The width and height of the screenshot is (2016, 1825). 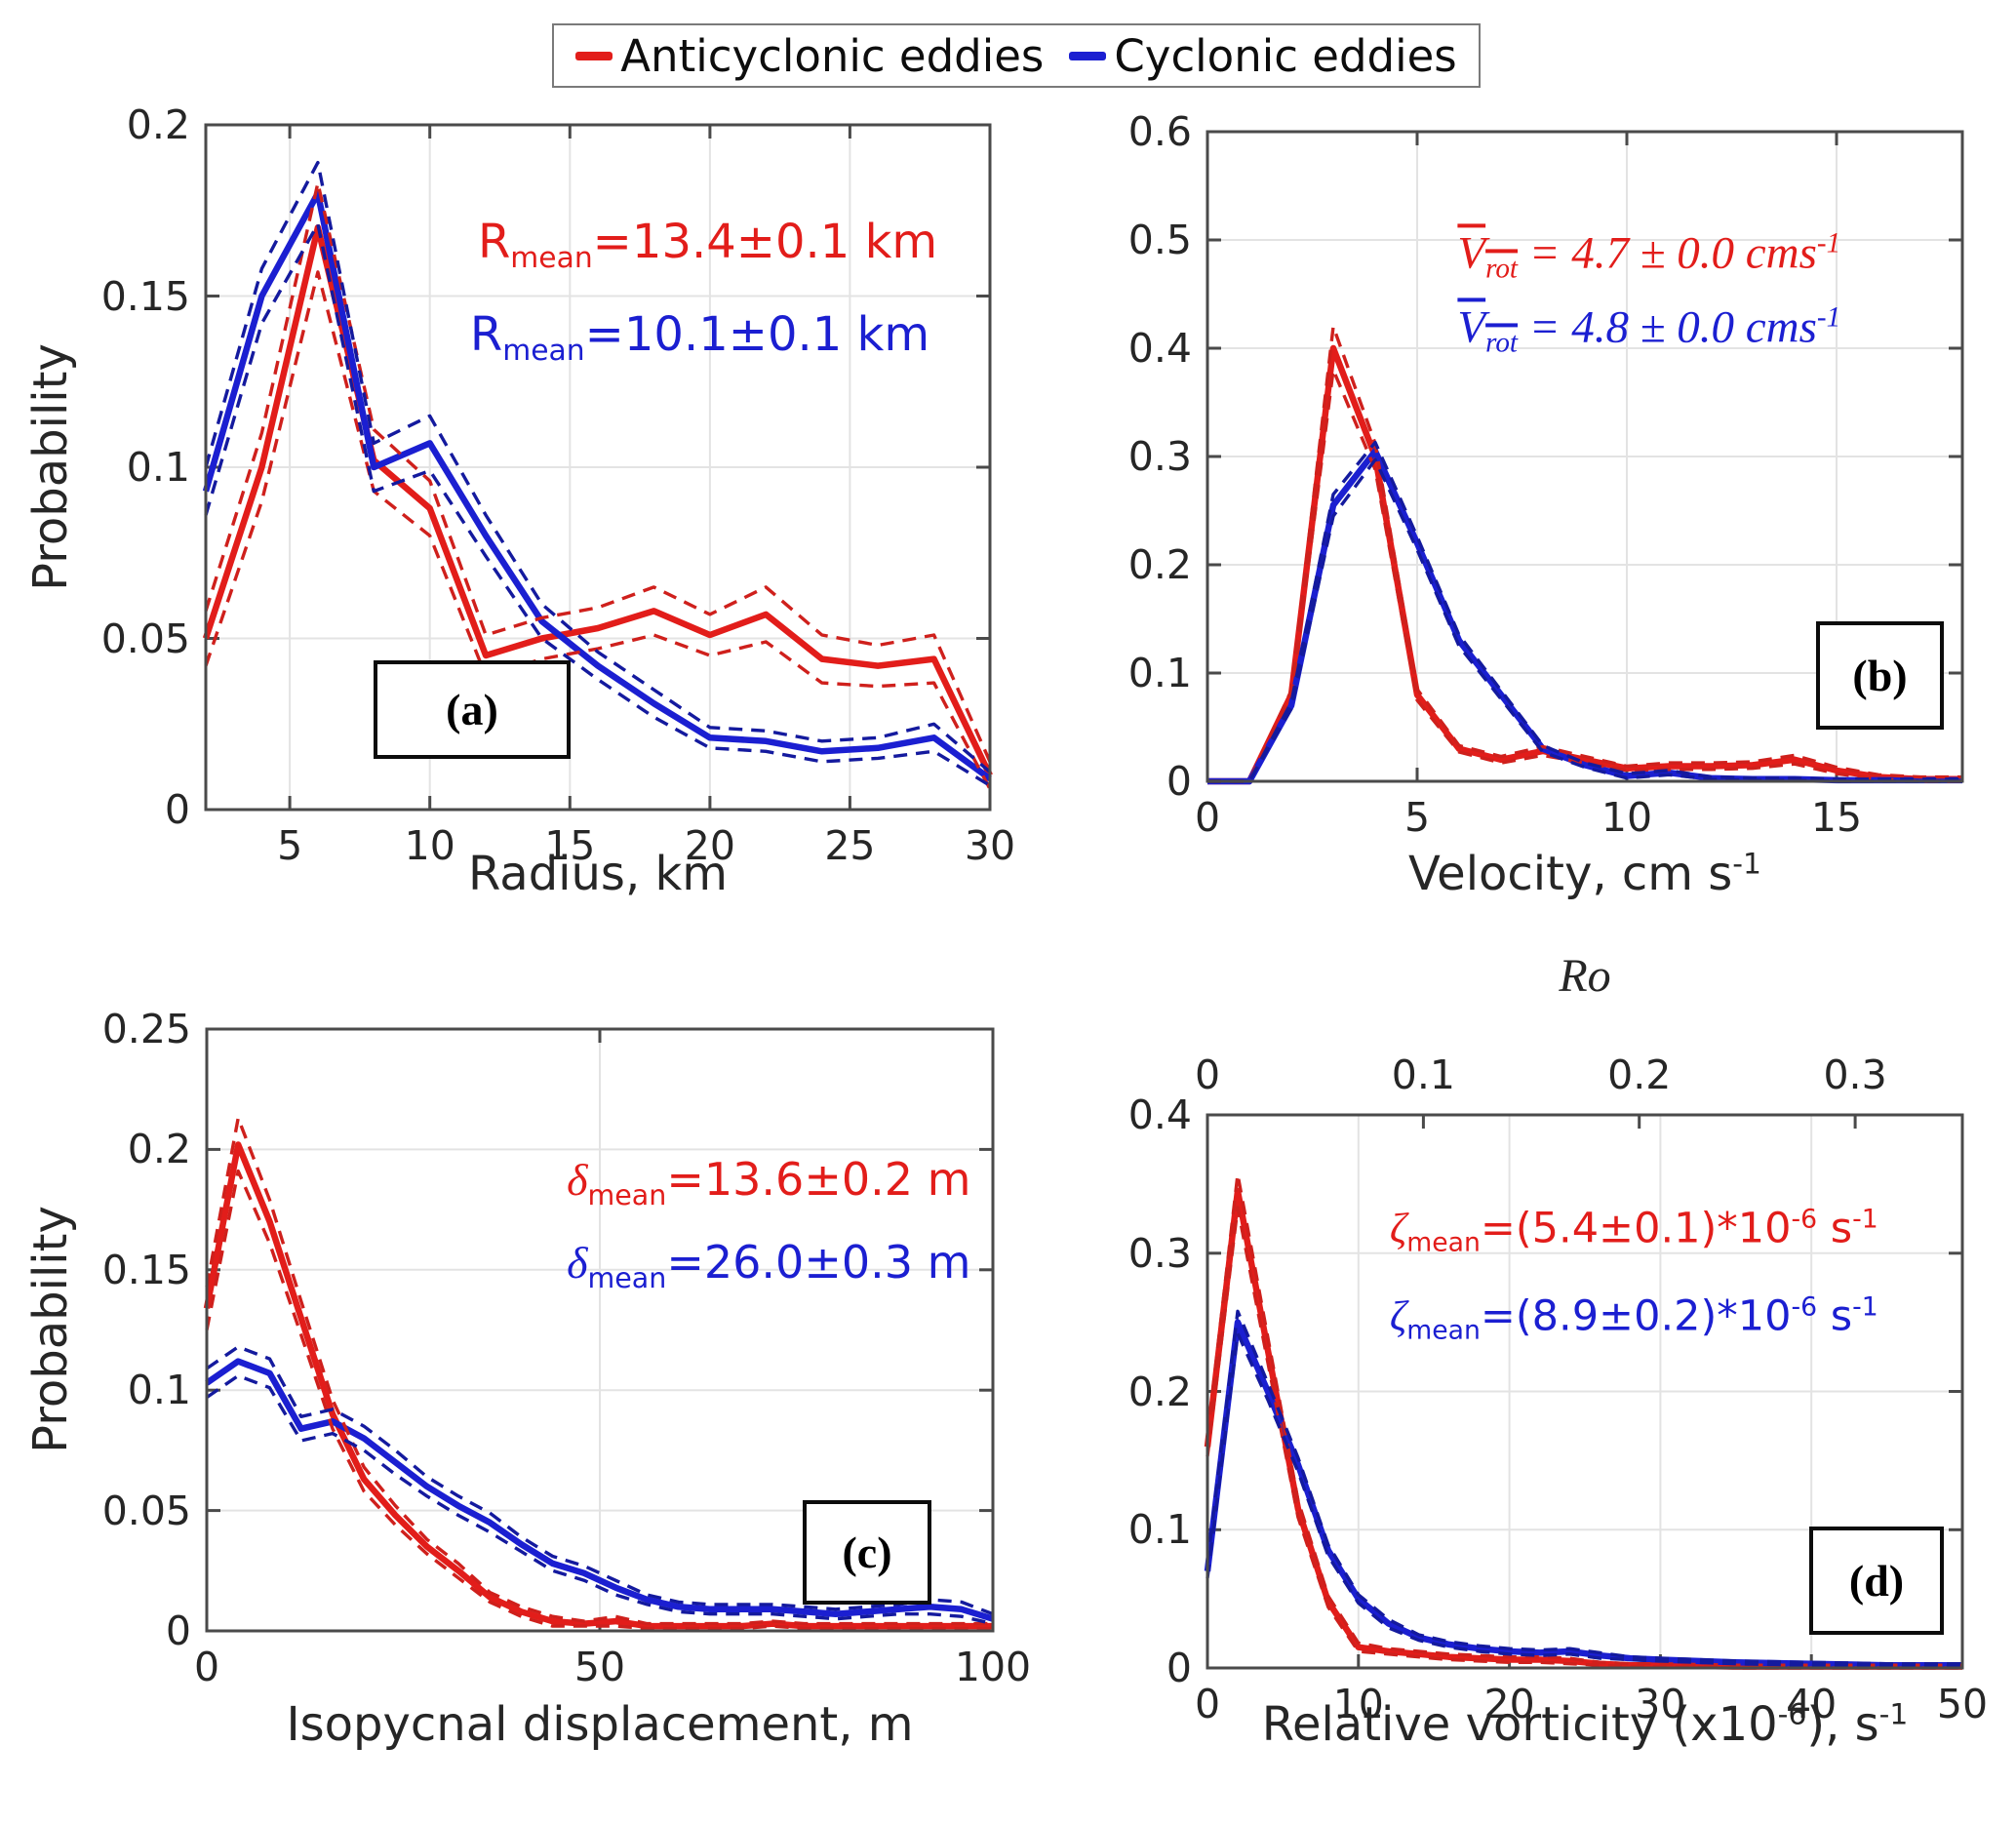 What do you see at coordinates (1634, 1318) in the screenshot?
I see `annotation-blue: ζmean=(8.9±0.2)*10-6 s-1` at bounding box center [1634, 1318].